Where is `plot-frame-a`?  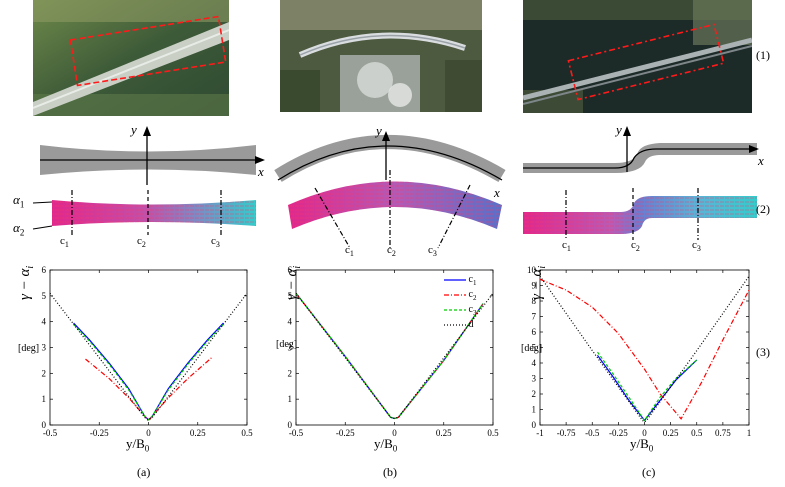
plot-frame-a is located at coordinates (148, 347).